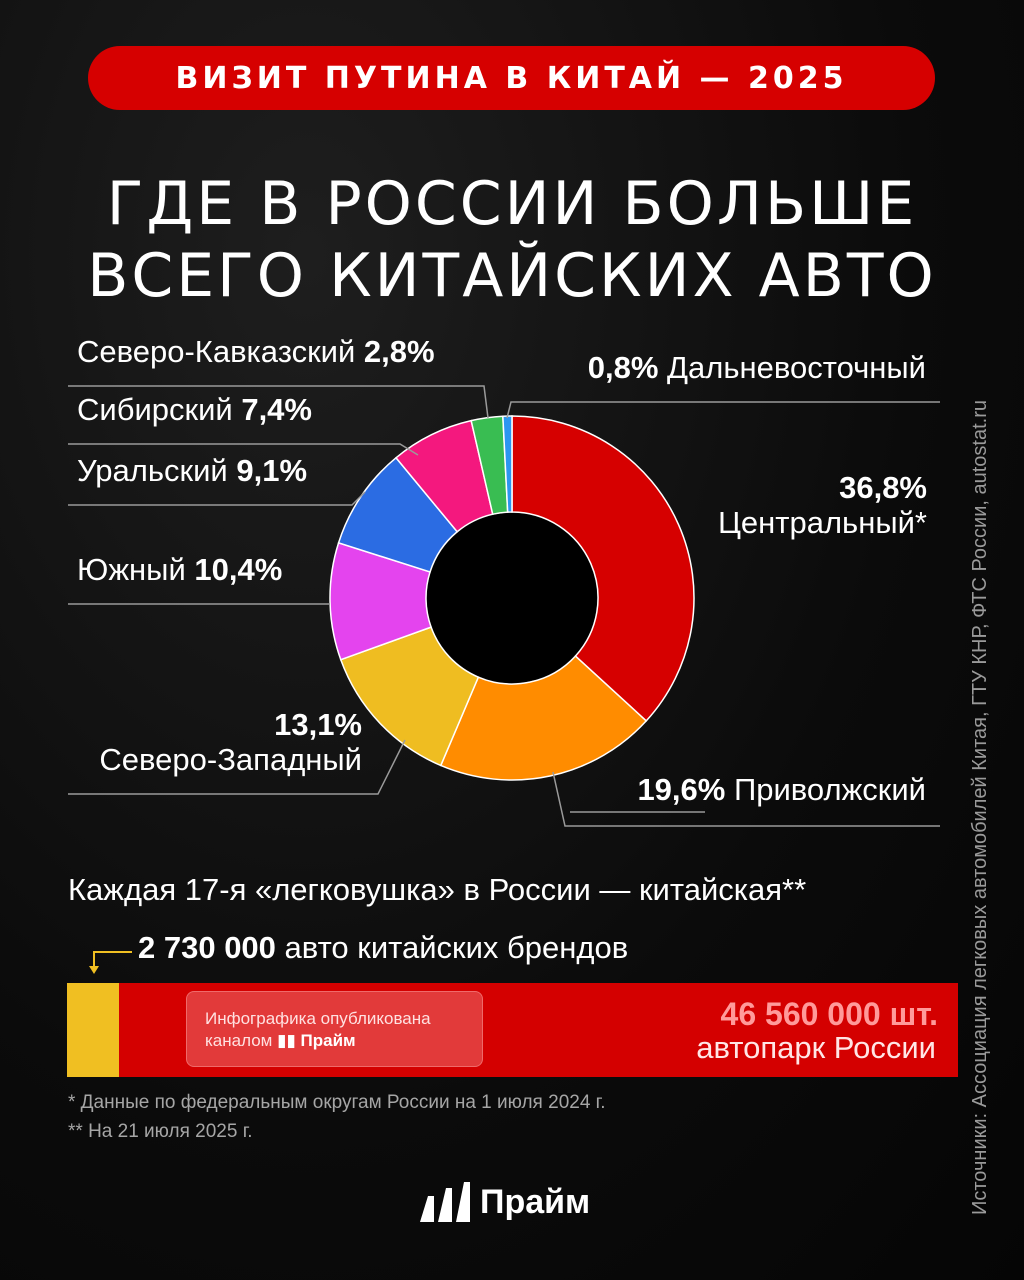  I want to click on slice-label-4: Уральский 9,1%, so click(192, 470).